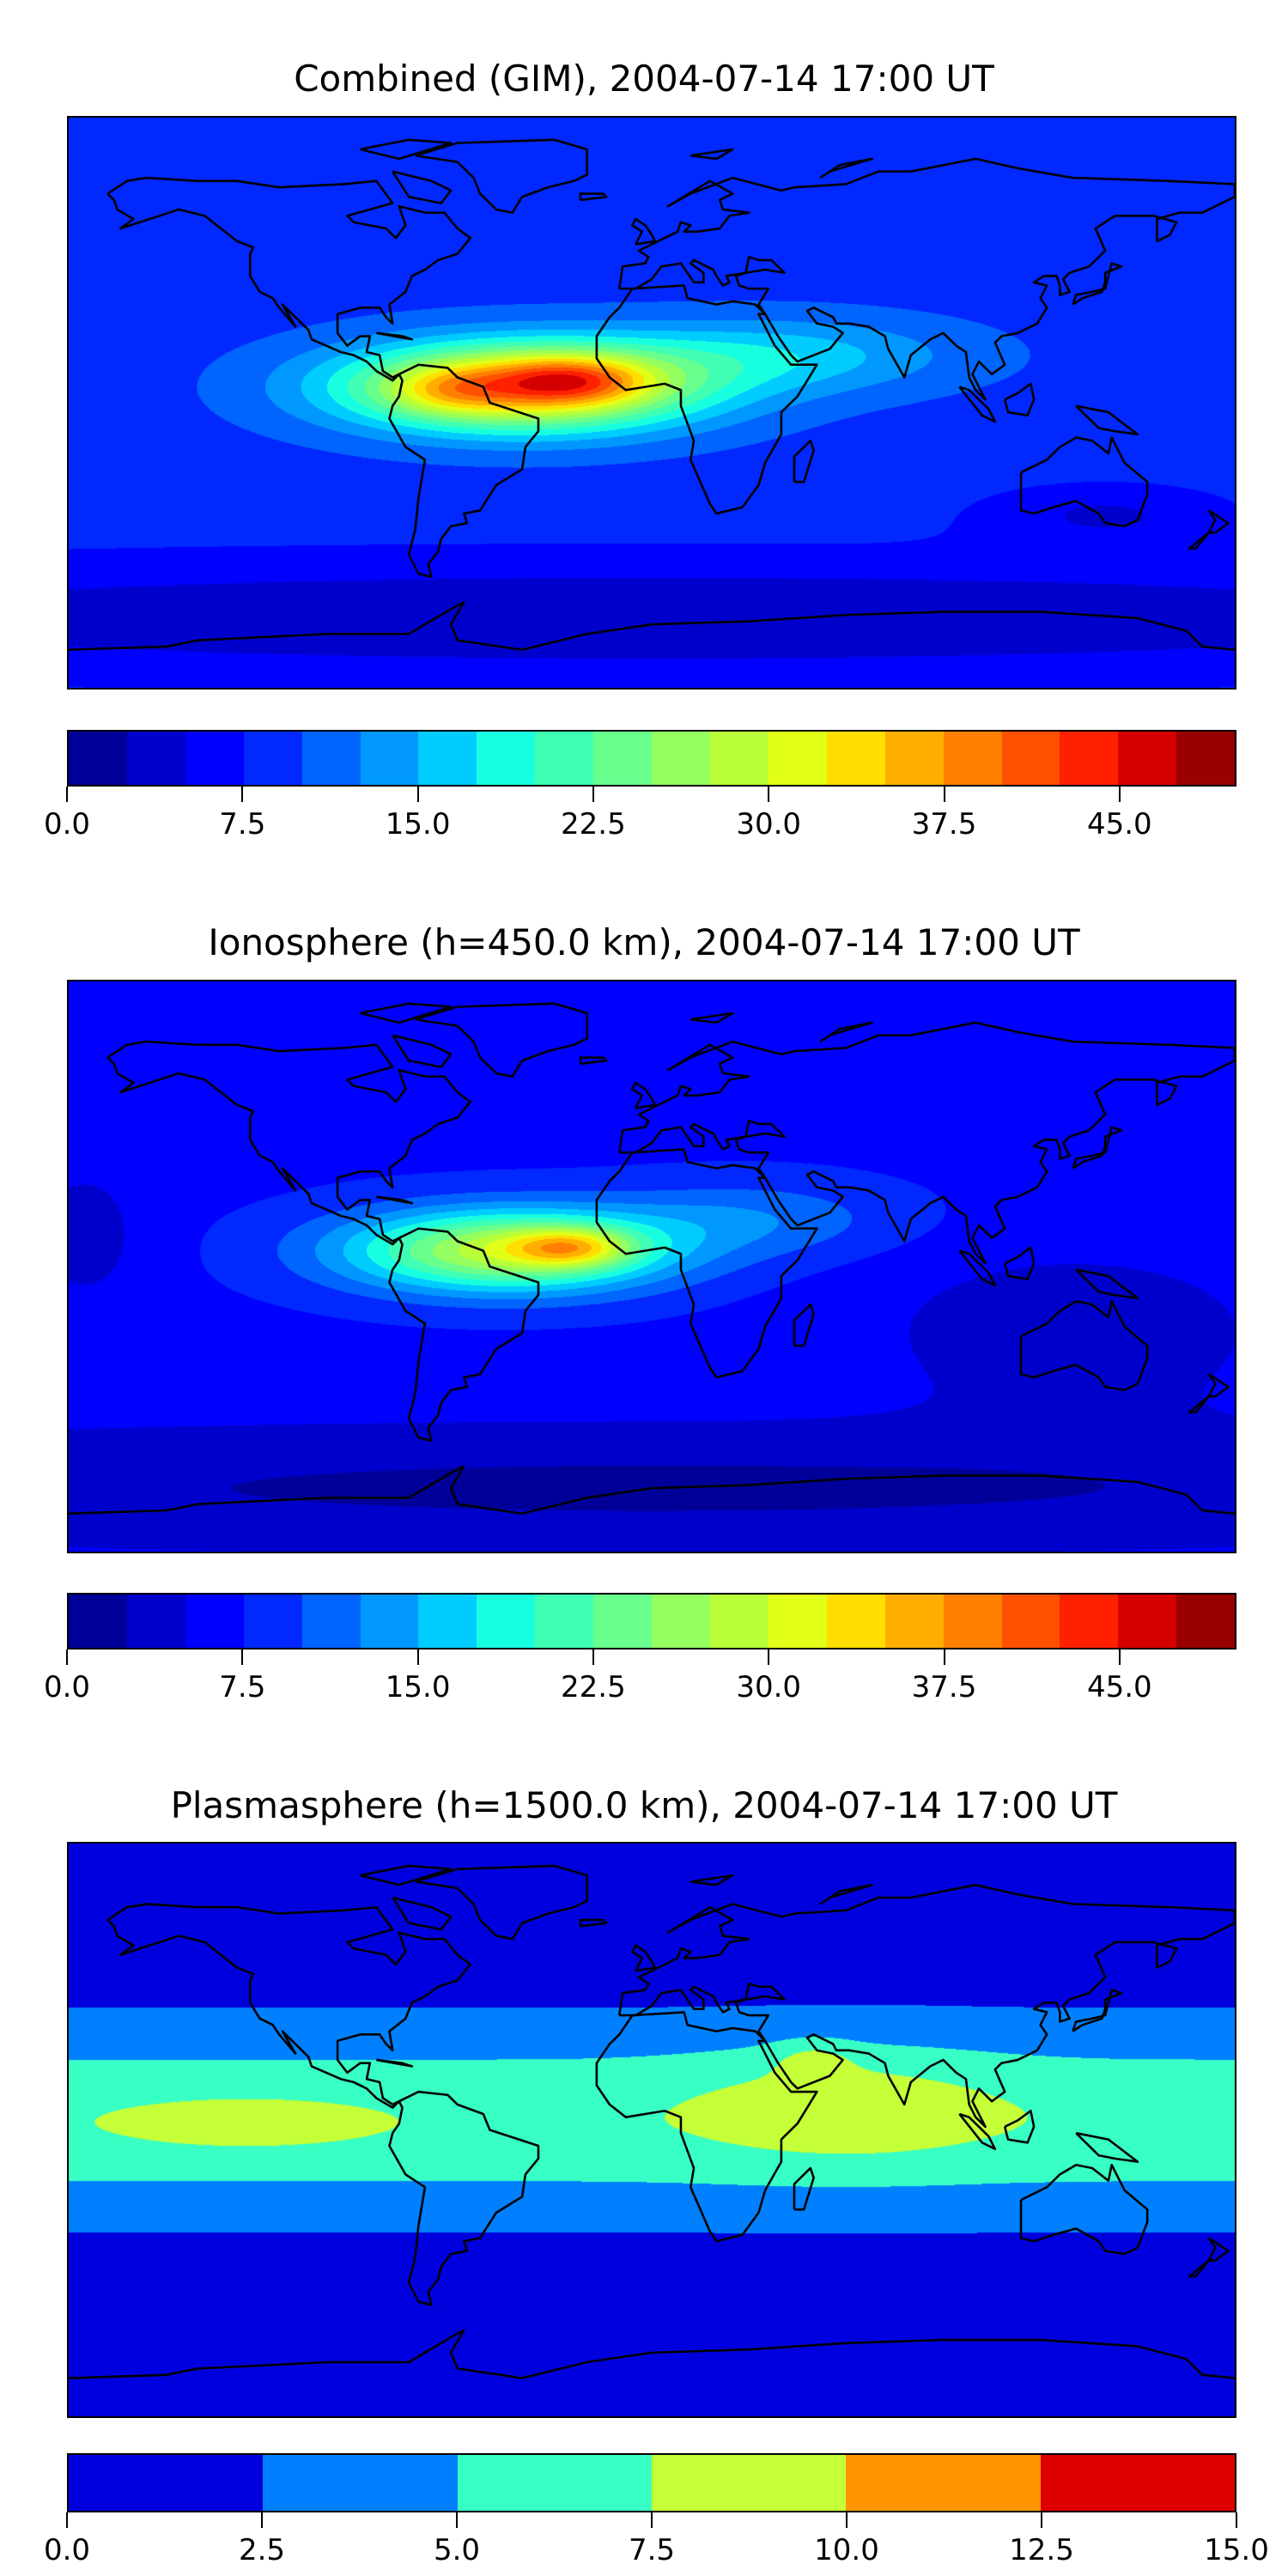 The width and height of the screenshot is (1288, 2576). What do you see at coordinates (652, 1491) in the screenshot?
I see `coastline-antarctica` at bounding box center [652, 1491].